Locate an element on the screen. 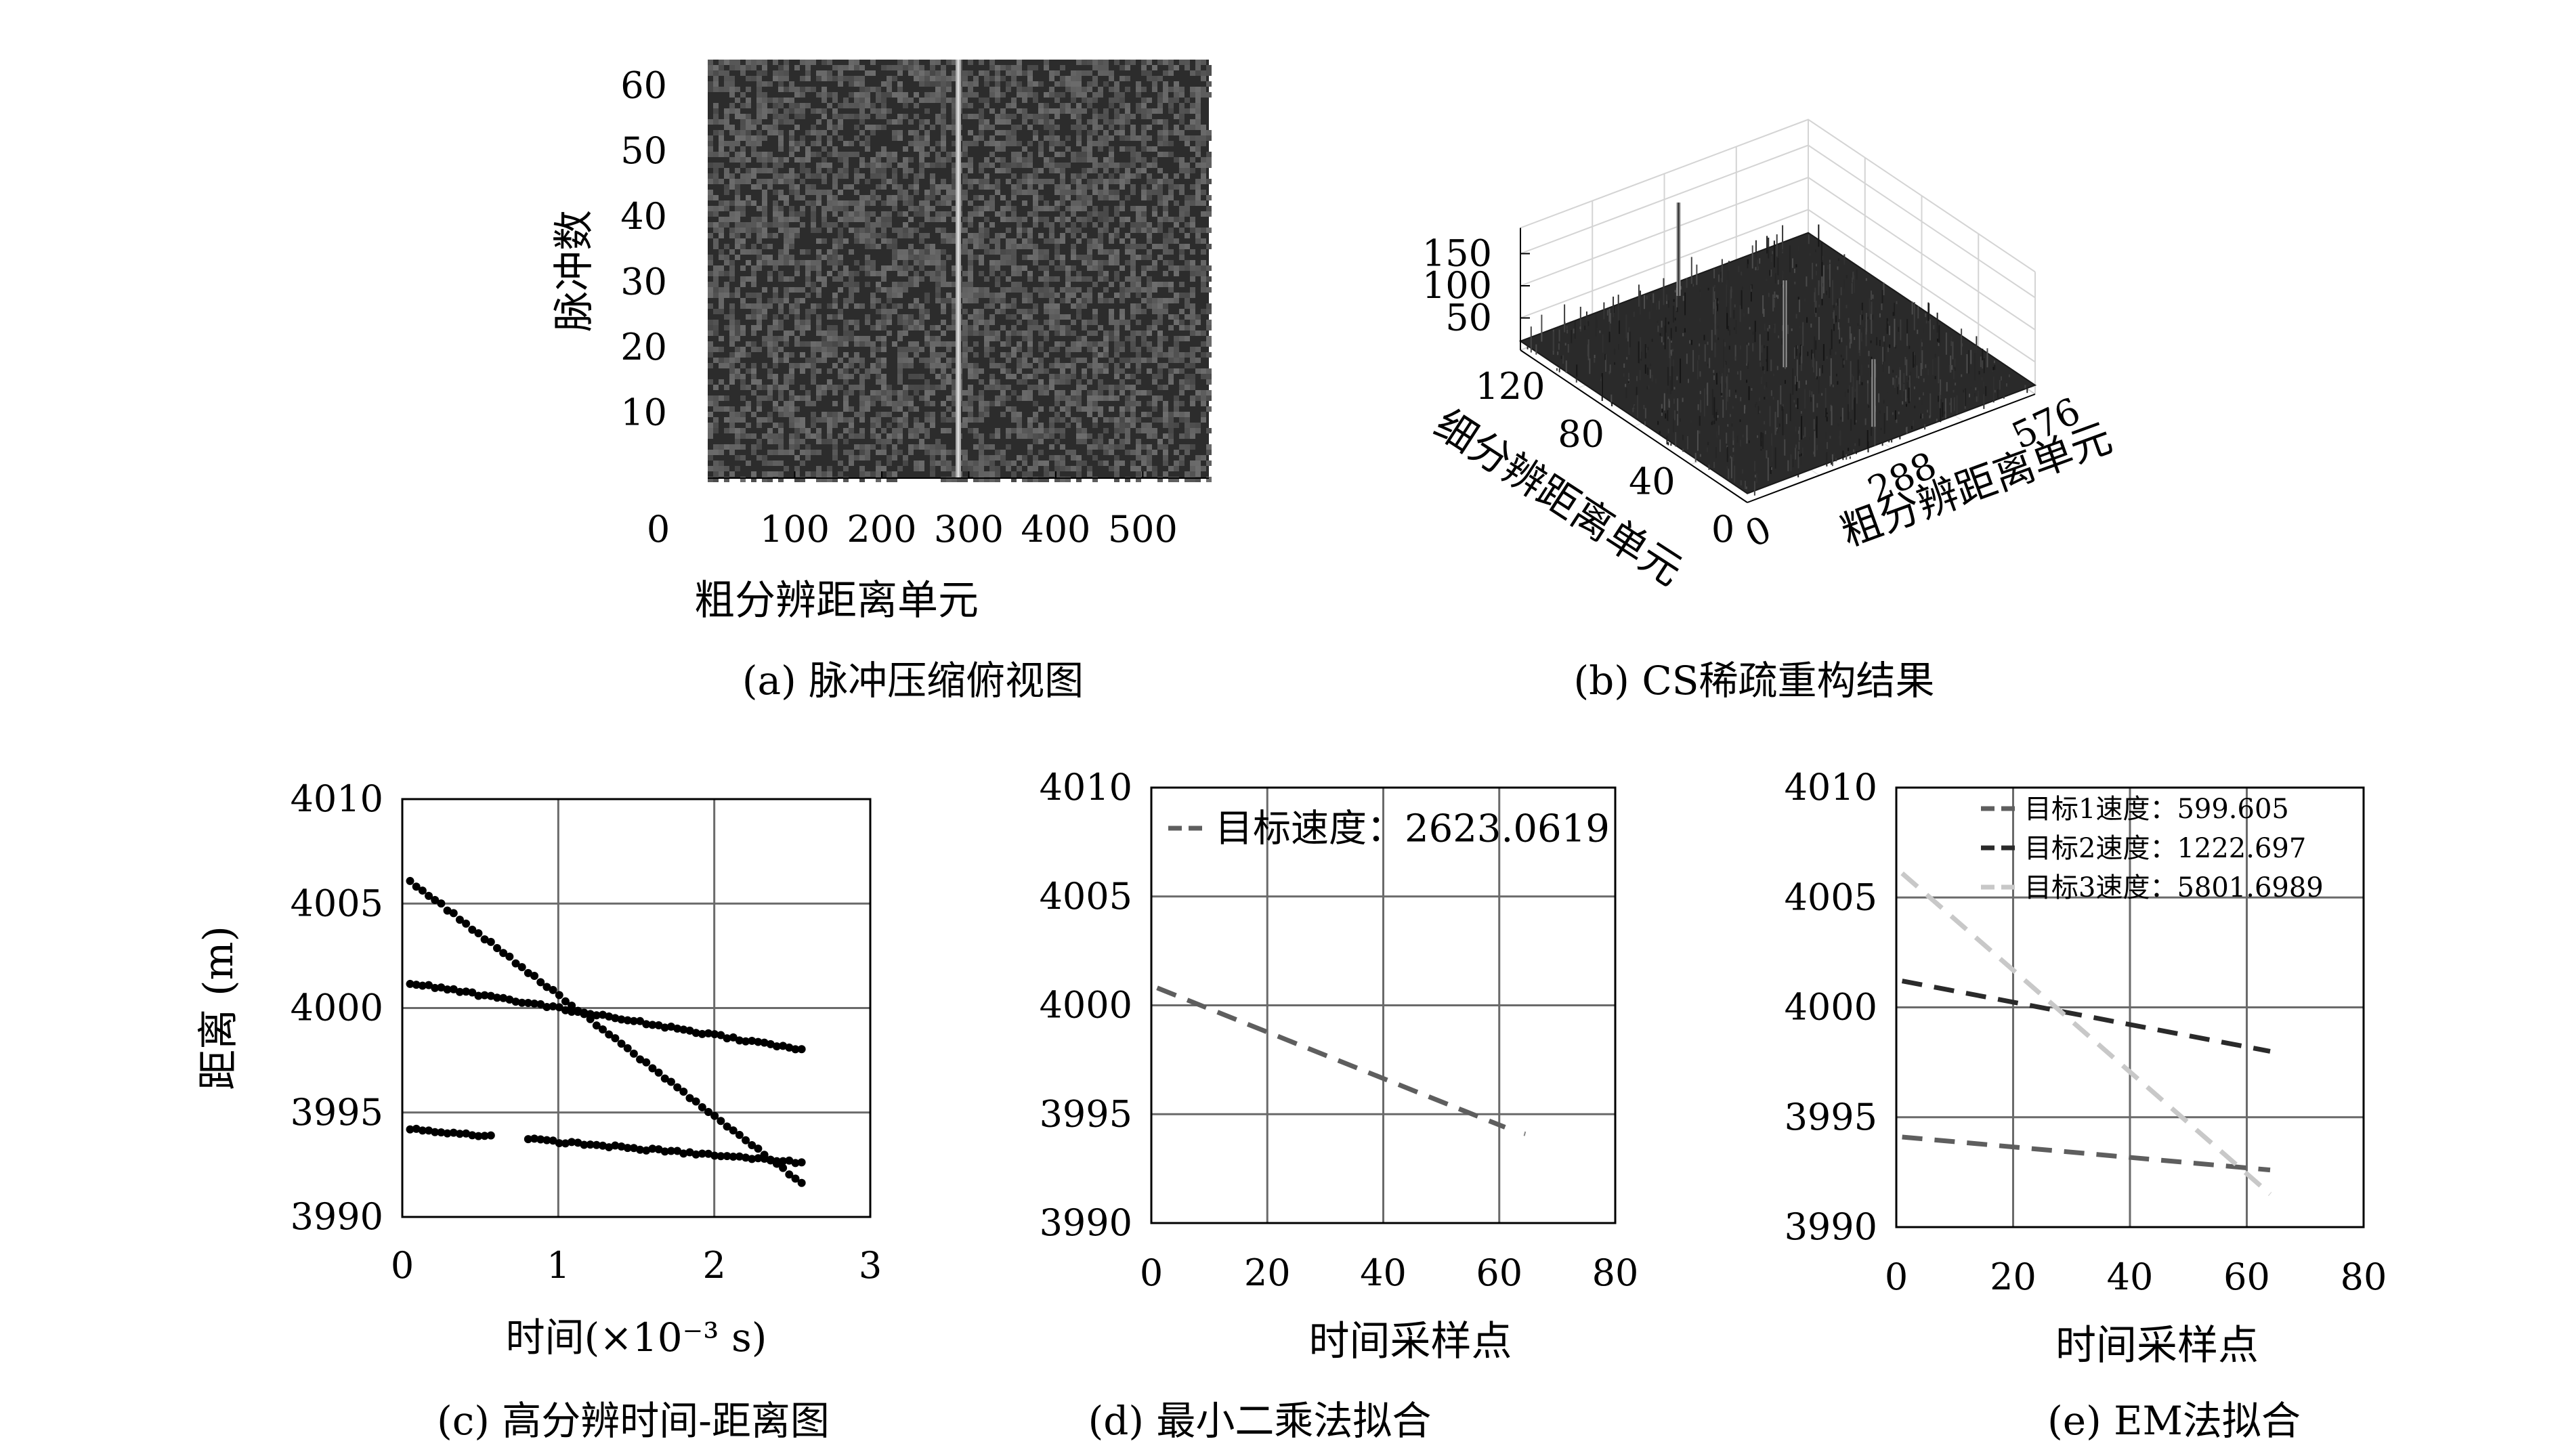  plot-frame is located at coordinates (636, 1008).